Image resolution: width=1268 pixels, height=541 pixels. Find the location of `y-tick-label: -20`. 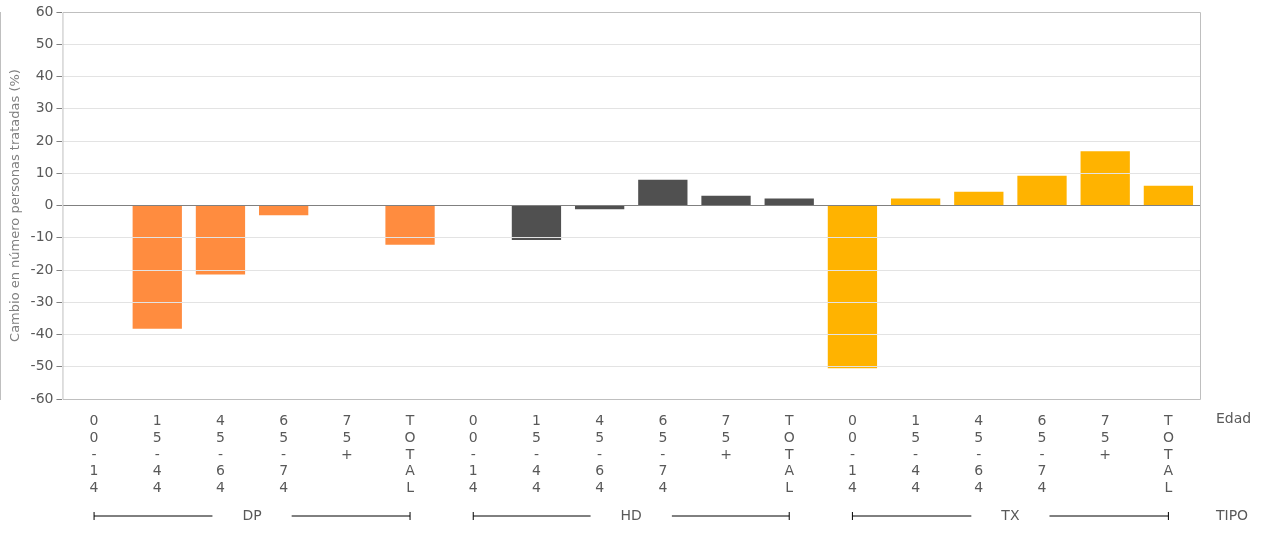

y-tick-label: -20 is located at coordinates (42, 268).